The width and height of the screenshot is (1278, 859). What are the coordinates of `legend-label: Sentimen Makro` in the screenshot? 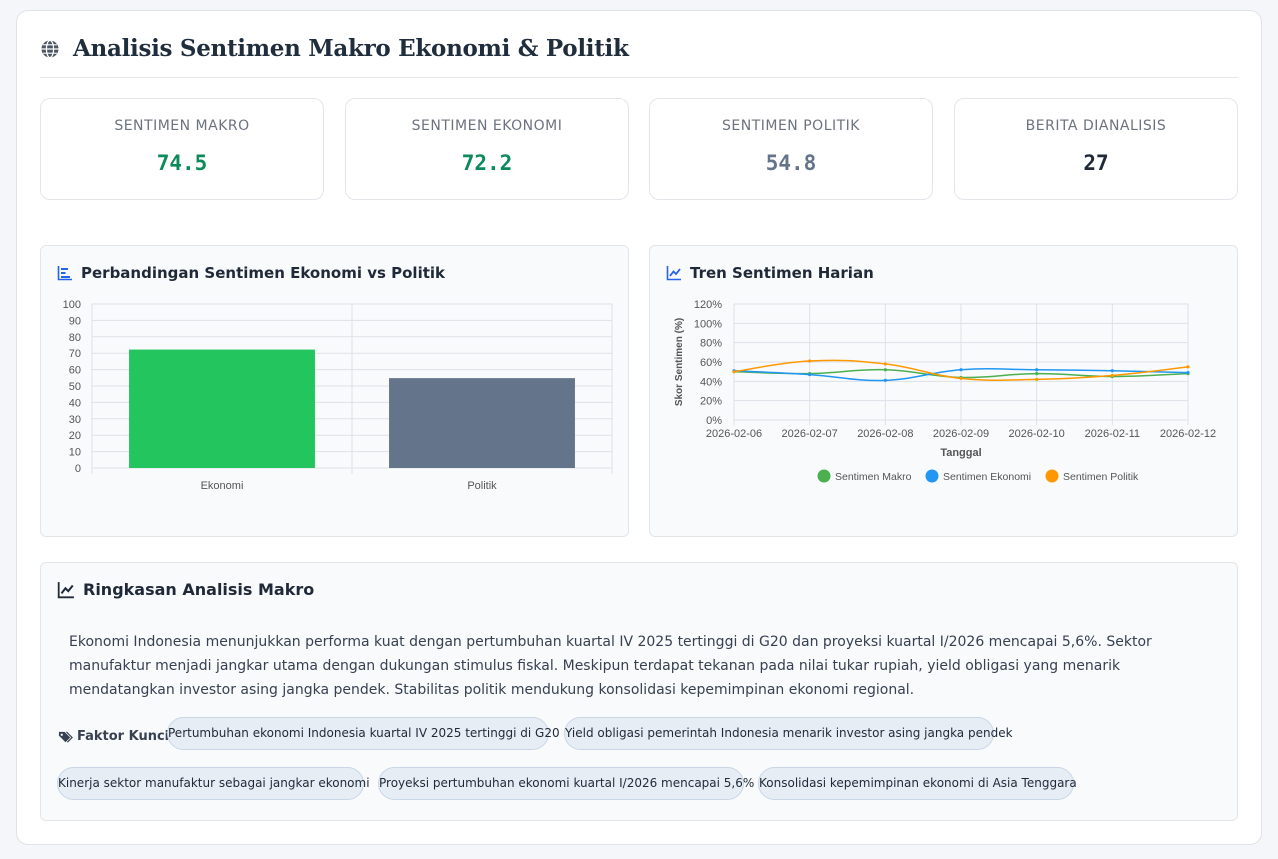 It's located at (873, 477).